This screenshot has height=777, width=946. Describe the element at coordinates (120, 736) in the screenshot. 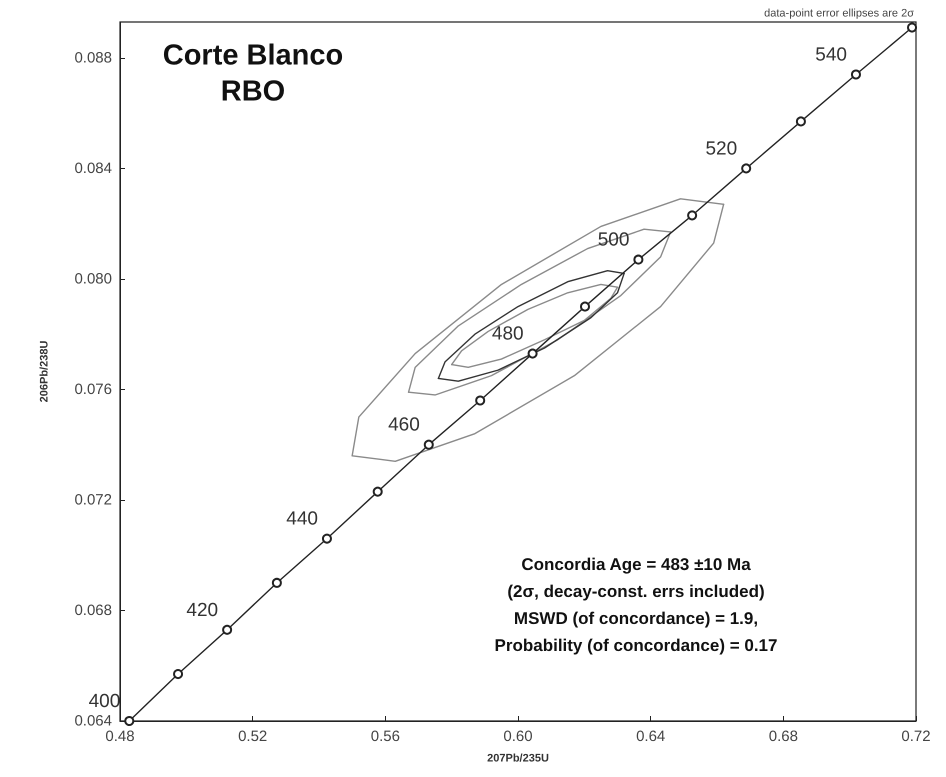

I see `x-tick-label: 0.48` at that location.